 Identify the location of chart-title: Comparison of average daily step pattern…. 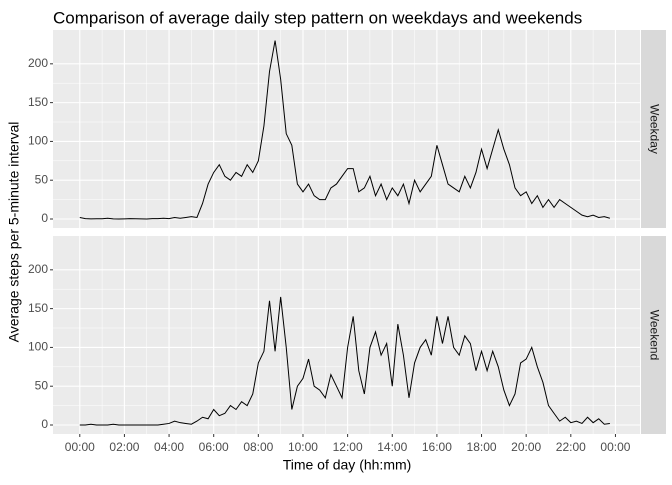
(317, 17).